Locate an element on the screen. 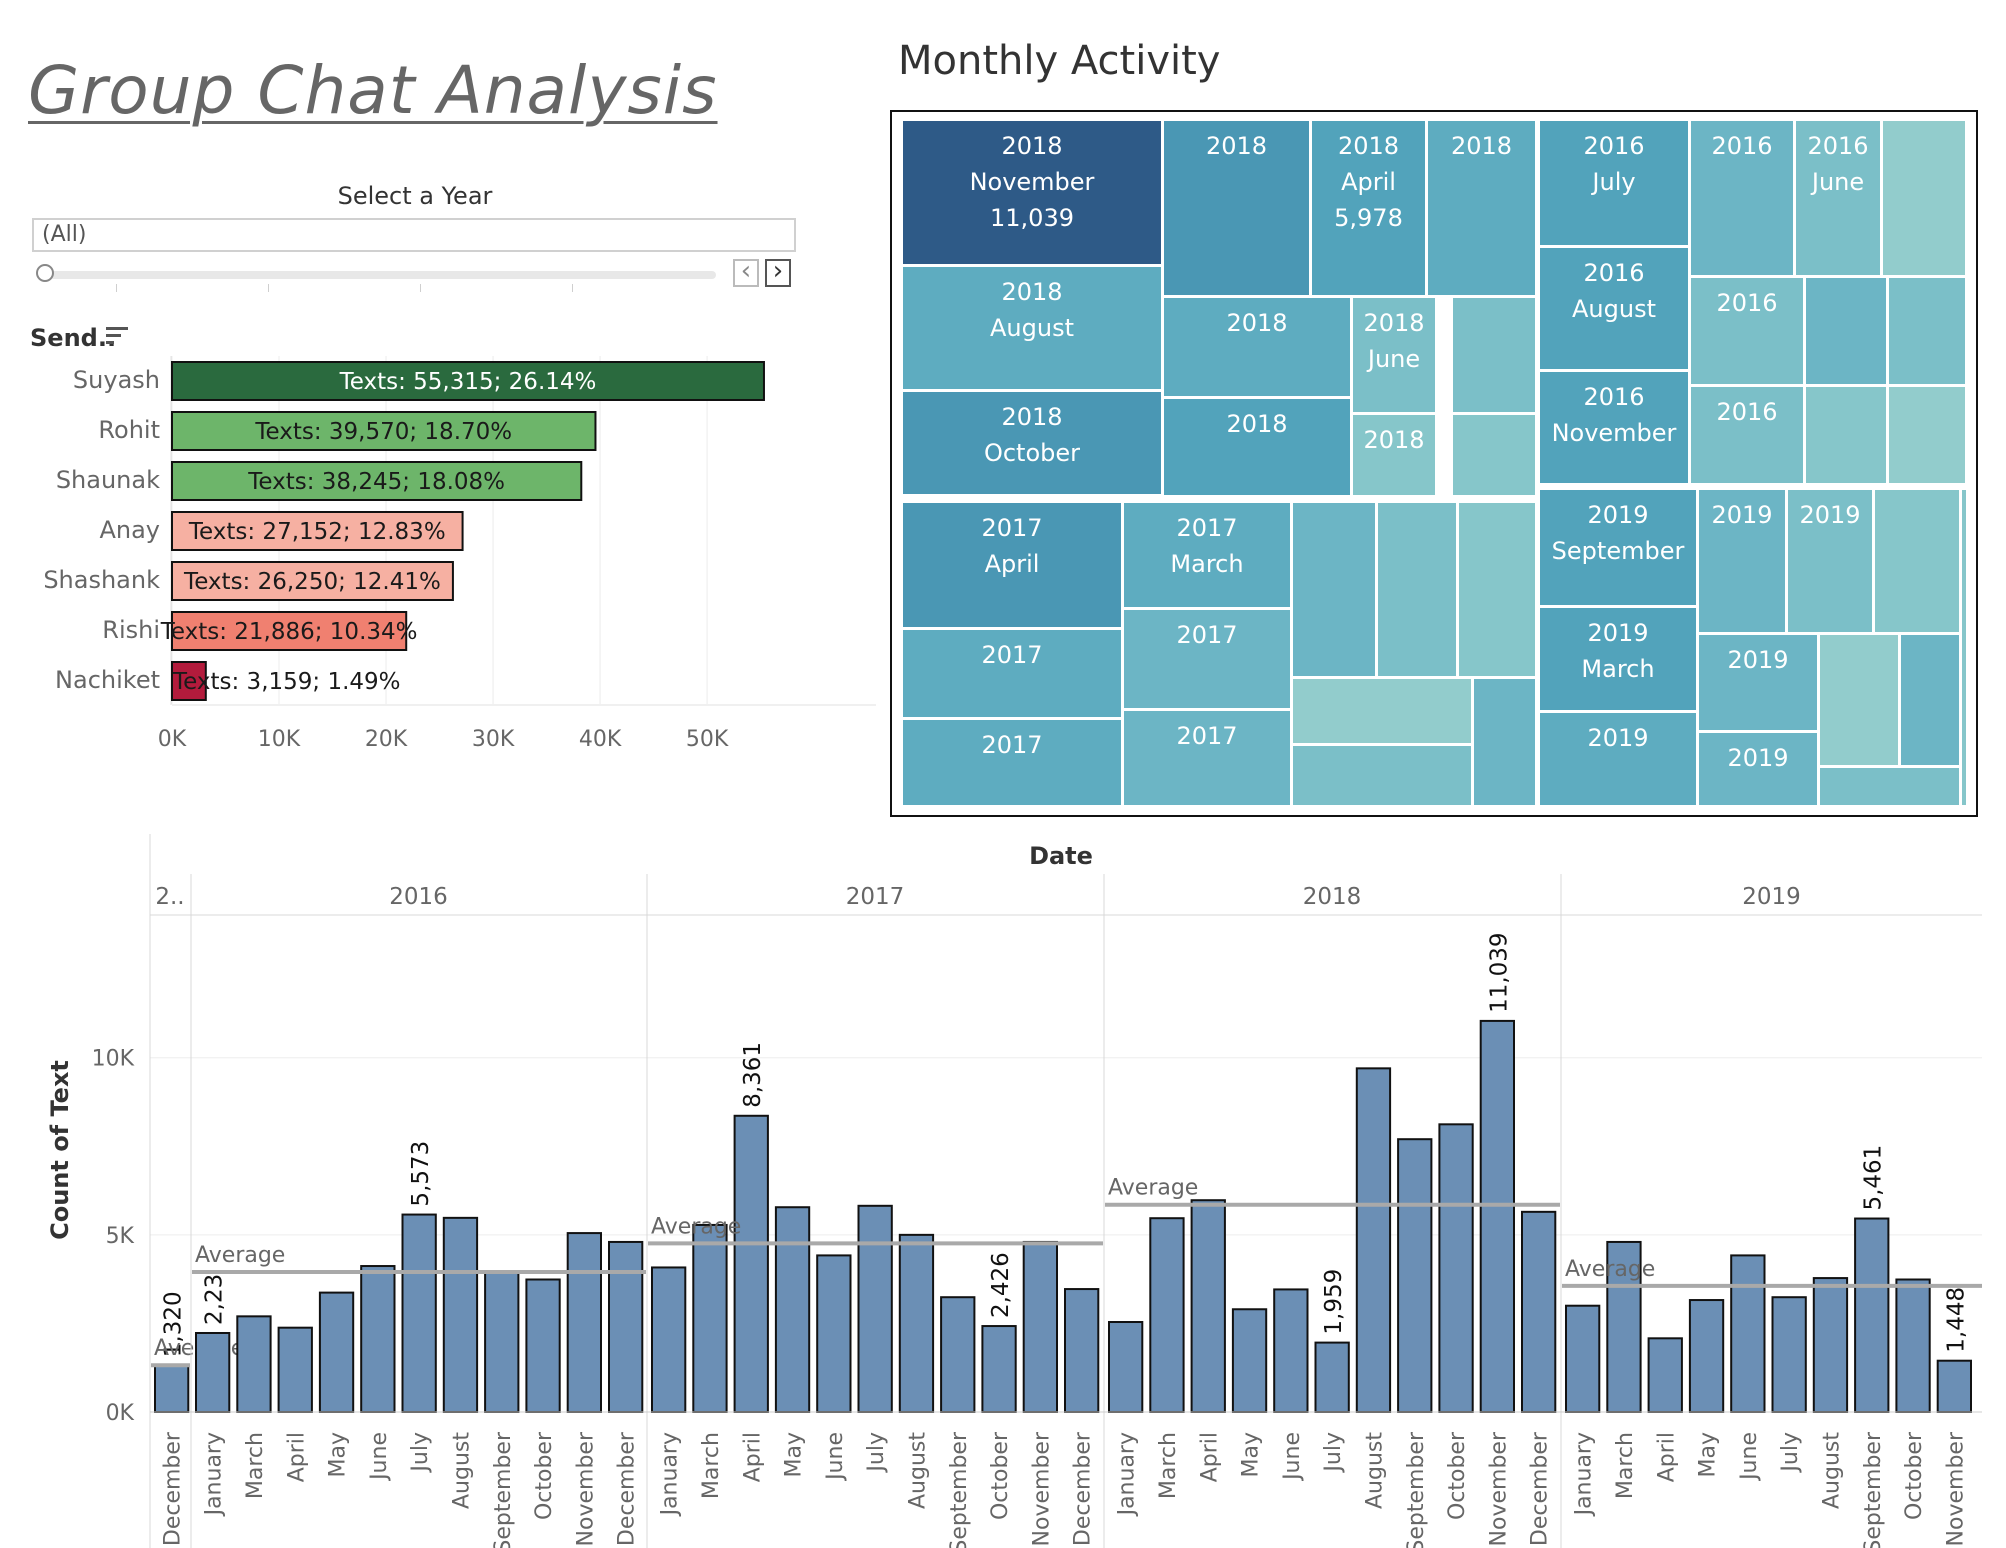 The image size is (2006, 1548). treemap-cell-label: September is located at coordinates (1618, 551).